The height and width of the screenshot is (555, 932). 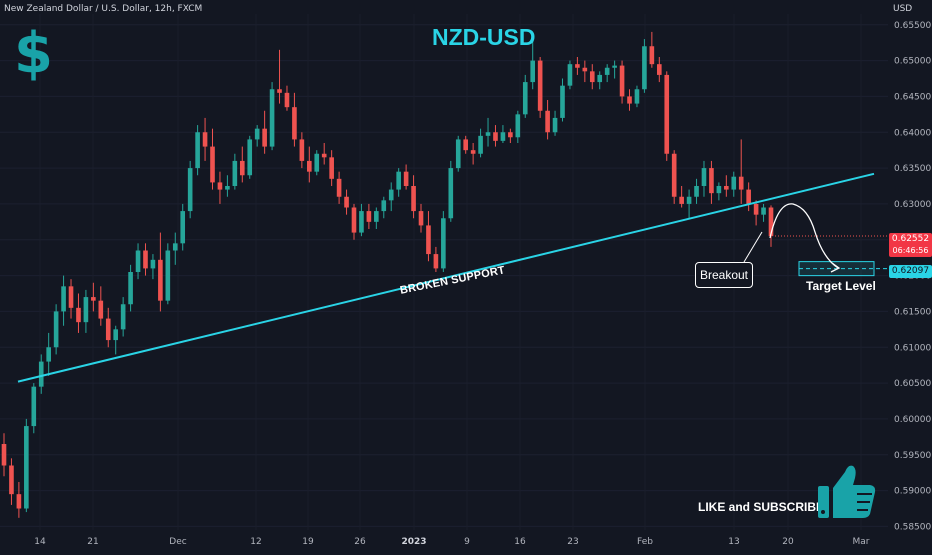 I want to click on time-tick-label: Mar, so click(x=861, y=542).